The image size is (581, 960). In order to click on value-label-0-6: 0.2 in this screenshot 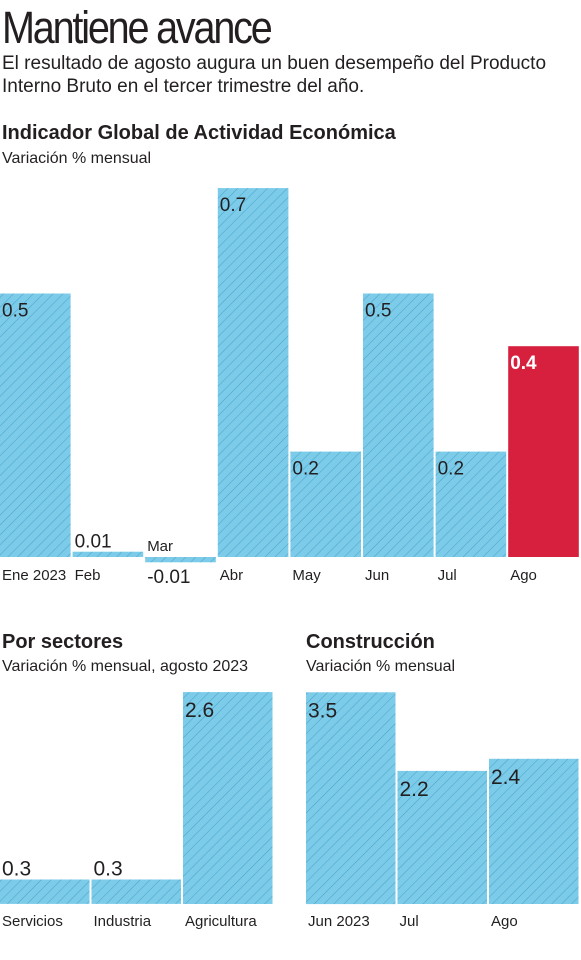, I will do `click(451, 469)`.